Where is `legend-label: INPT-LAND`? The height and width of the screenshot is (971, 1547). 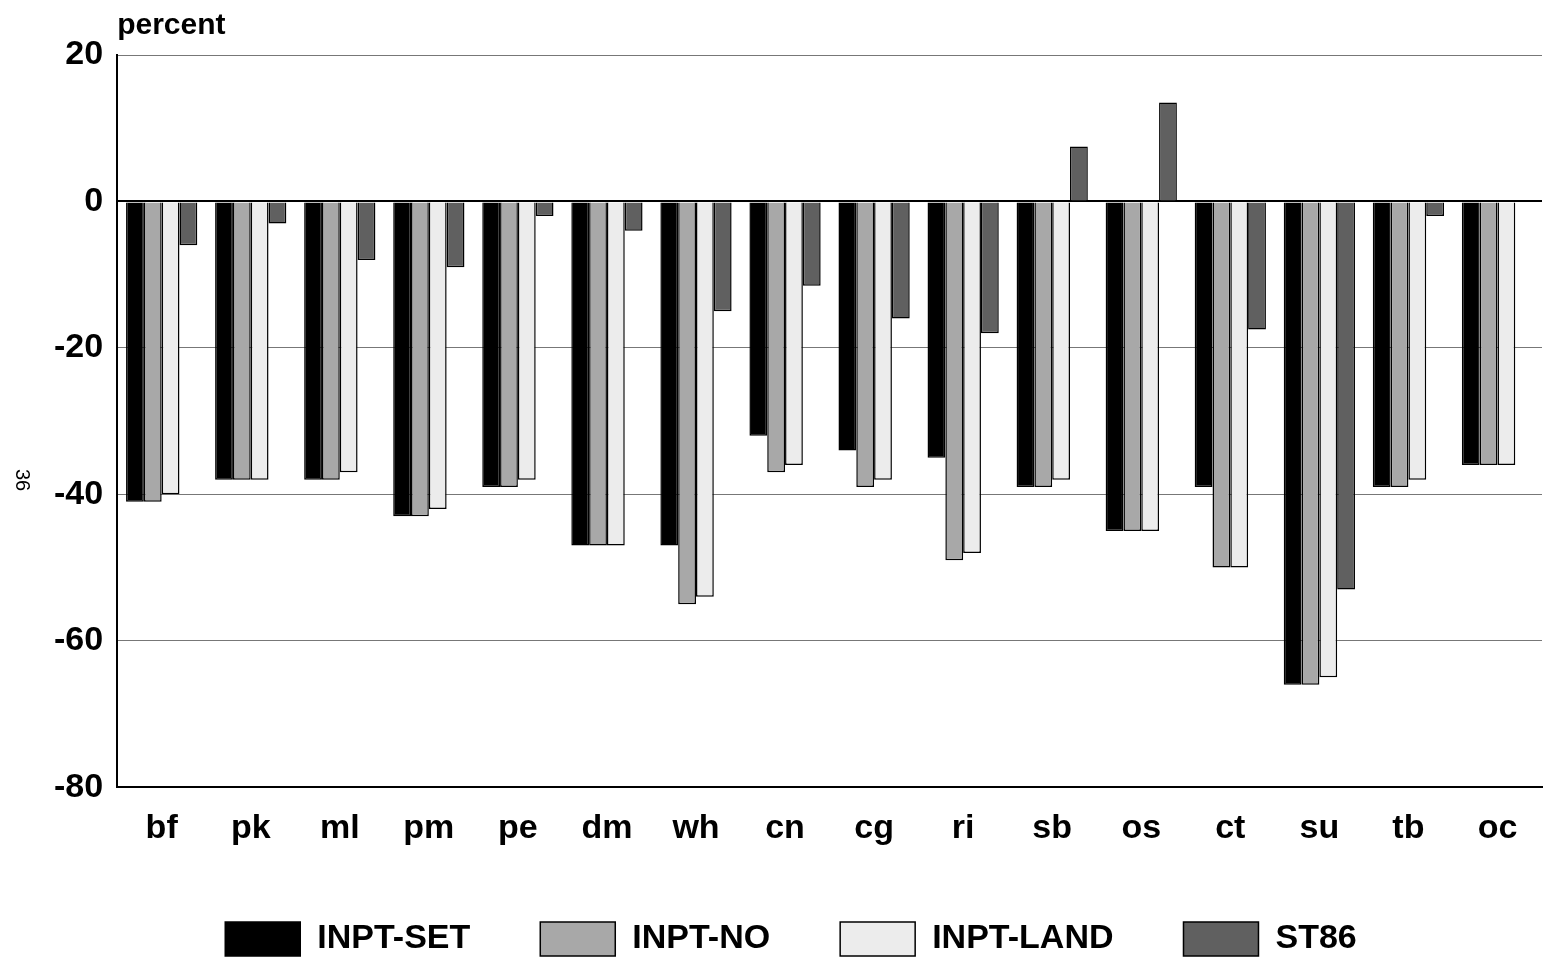
legend-label: INPT-LAND is located at coordinates (1023, 936).